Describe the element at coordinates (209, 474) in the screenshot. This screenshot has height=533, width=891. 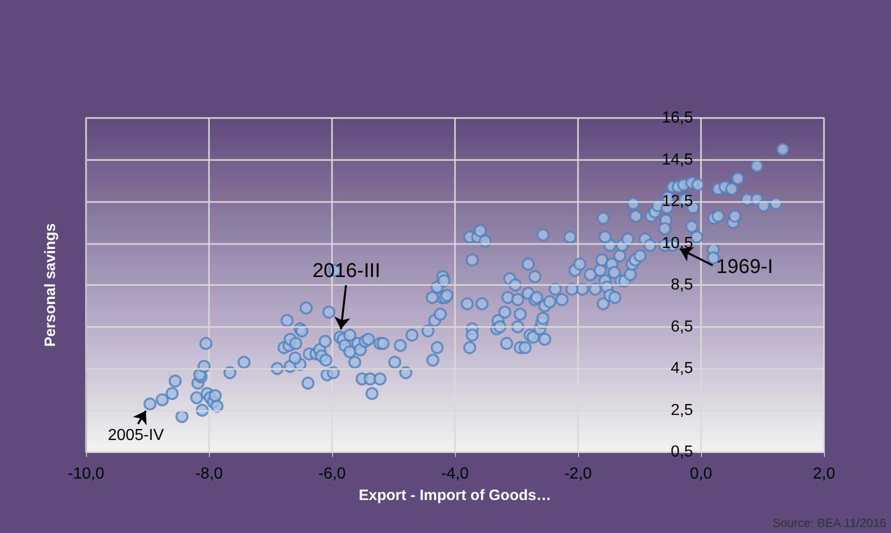
I see `x-tick-label: -8,0` at that location.